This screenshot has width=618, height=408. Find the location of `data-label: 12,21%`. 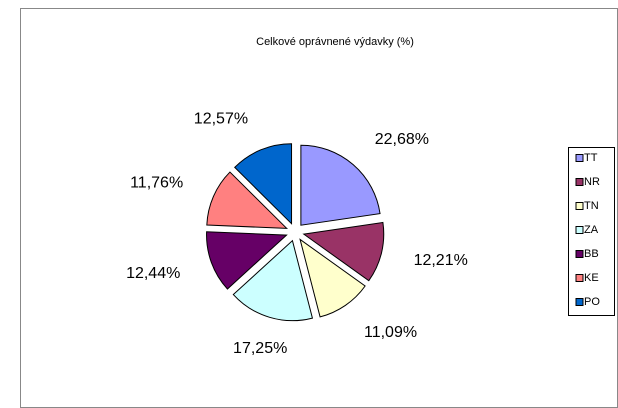

data-label: 12,21% is located at coordinates (441, 260).